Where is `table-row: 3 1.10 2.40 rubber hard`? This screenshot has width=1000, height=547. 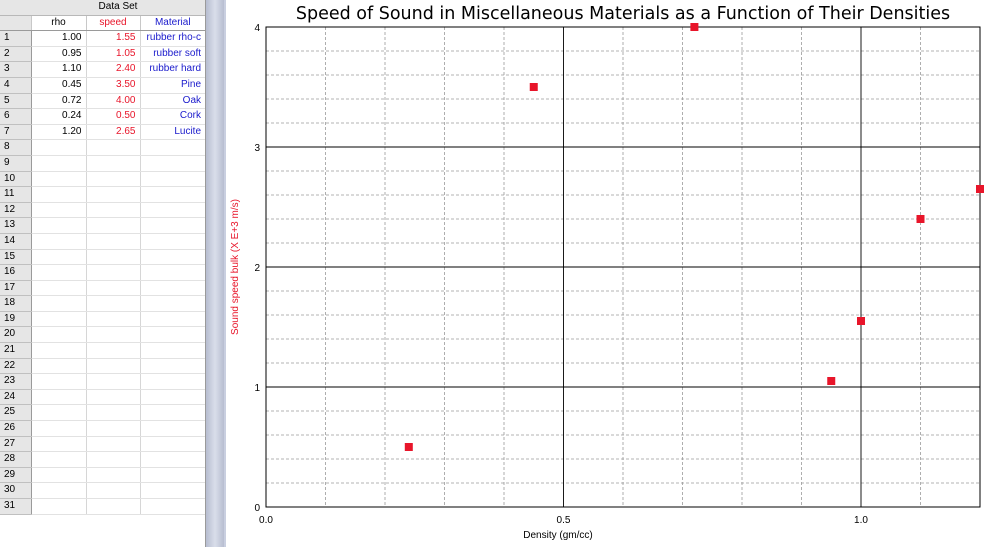
table-row: 3 1.10 2.40 rubber hard is located at coordinates (102, 69).